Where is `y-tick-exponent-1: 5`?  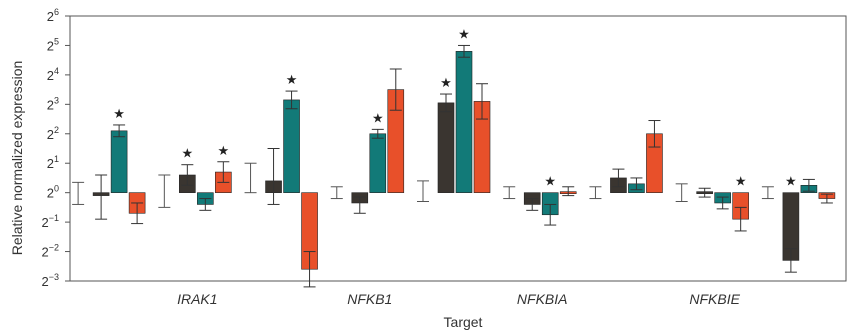 y-tick-exponent-1: 5 is located at coordinates (56, 41).